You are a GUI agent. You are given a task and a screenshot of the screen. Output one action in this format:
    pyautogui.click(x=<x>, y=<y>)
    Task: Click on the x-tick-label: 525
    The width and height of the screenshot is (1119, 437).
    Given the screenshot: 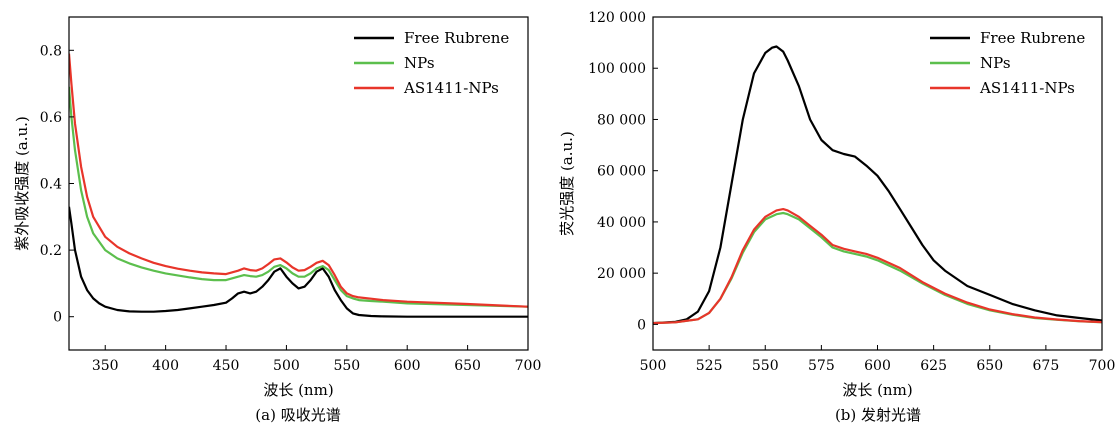 What is the action you would take?
    pyautogui.click(x=709, y=366)
    